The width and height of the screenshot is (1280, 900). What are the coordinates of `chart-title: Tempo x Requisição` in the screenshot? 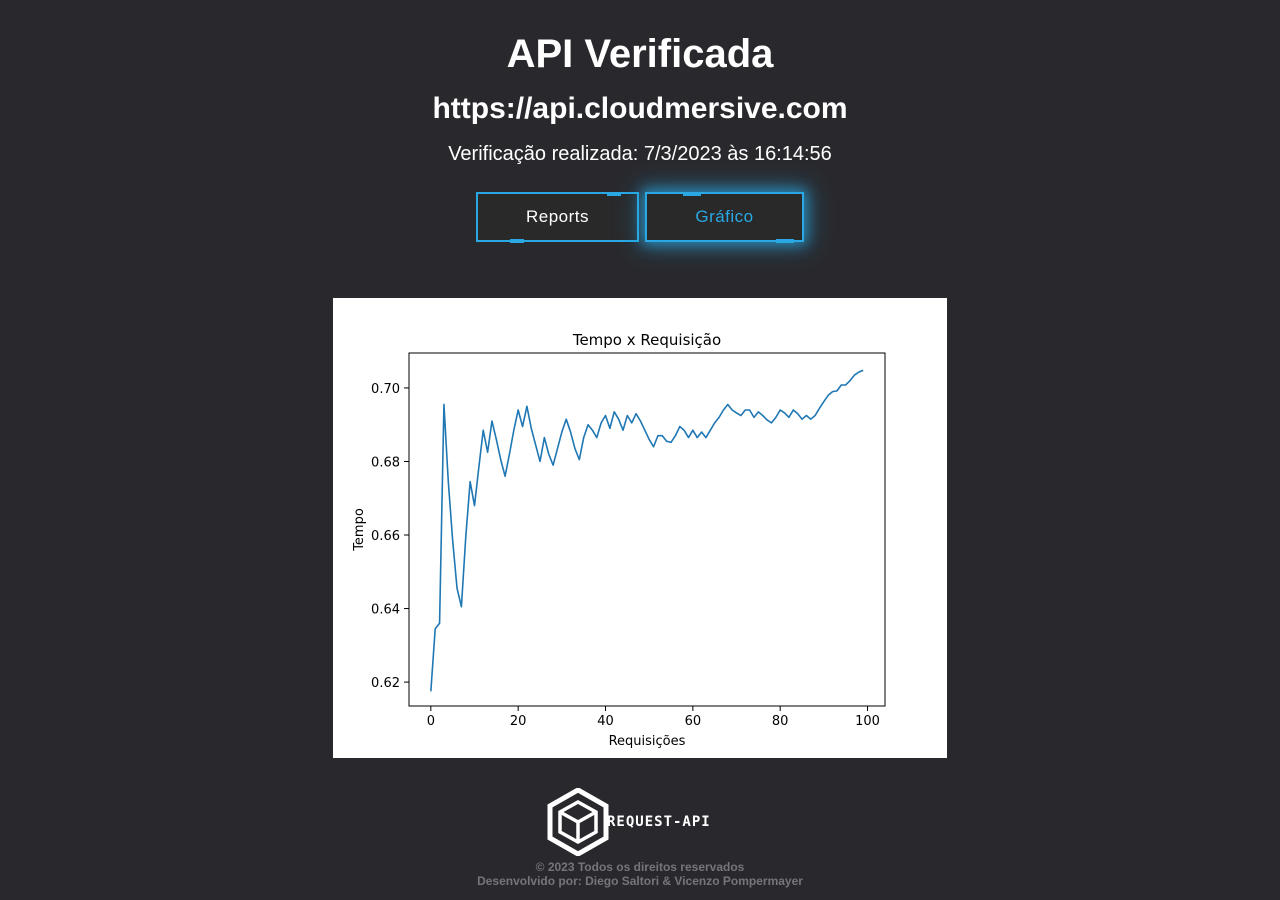 It's located at (646, 340).